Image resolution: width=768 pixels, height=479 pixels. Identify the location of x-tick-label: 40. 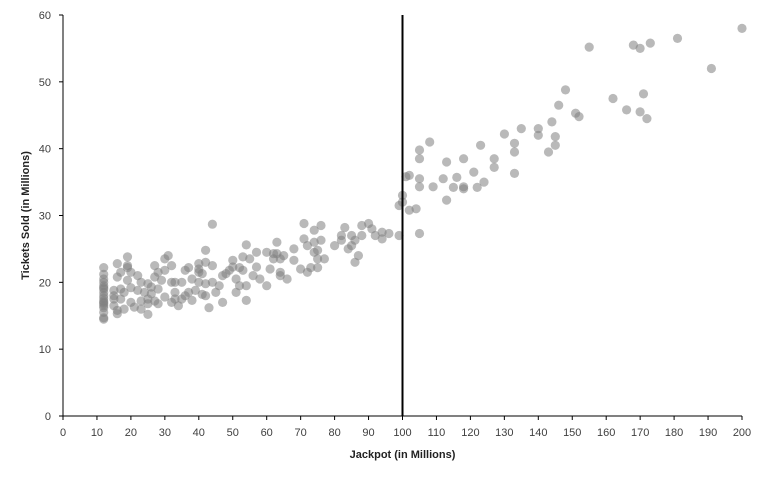
(199, 433).